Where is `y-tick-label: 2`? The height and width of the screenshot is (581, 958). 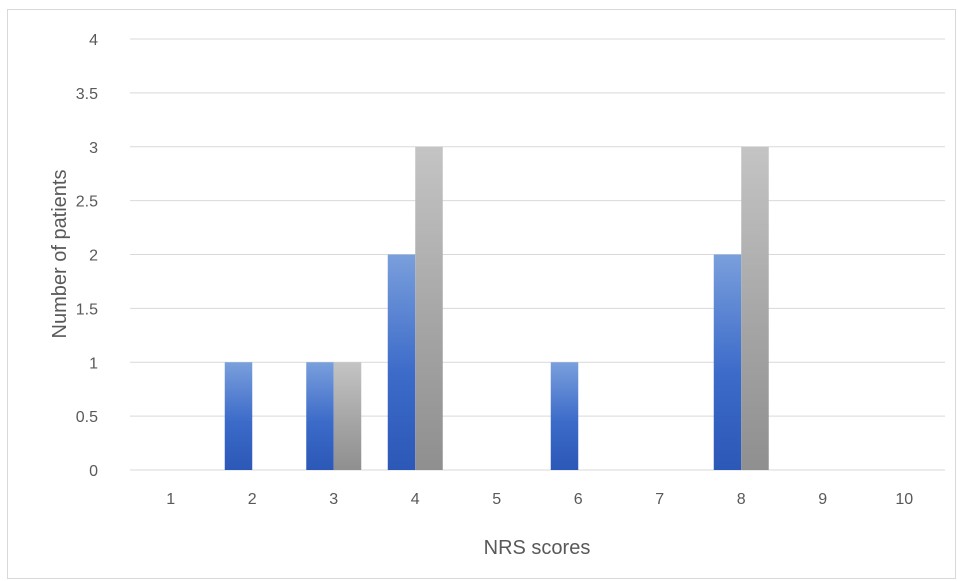
y-tick-label: 2 is located at coordinates (93, 256).